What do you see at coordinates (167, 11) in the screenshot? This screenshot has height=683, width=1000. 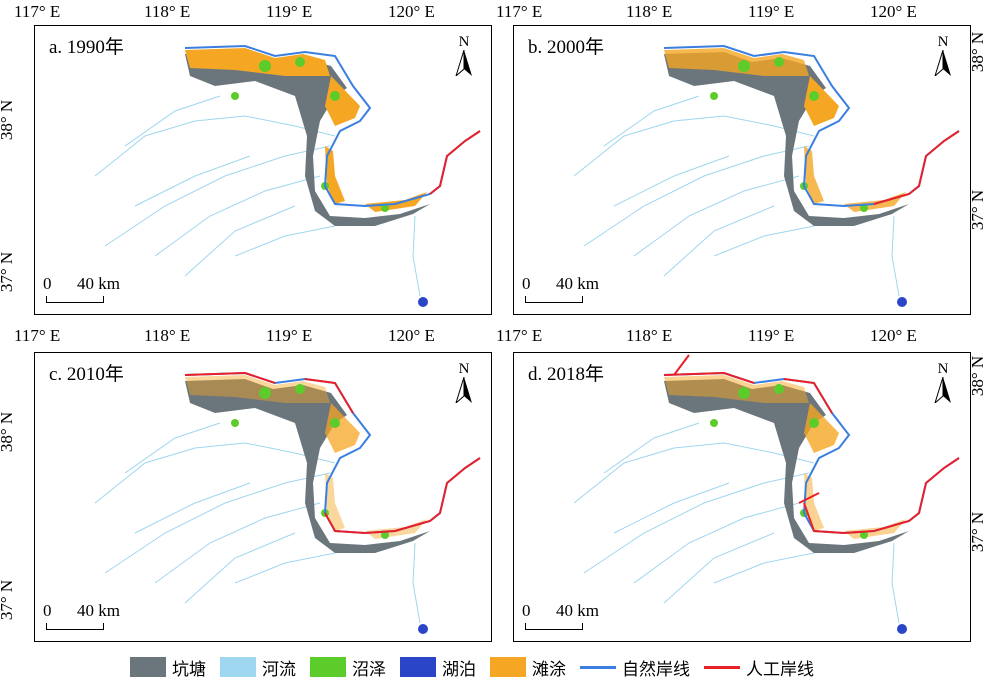 I see `lon-tick-118-top-left: 118° E` at bounding box center [167, 11].